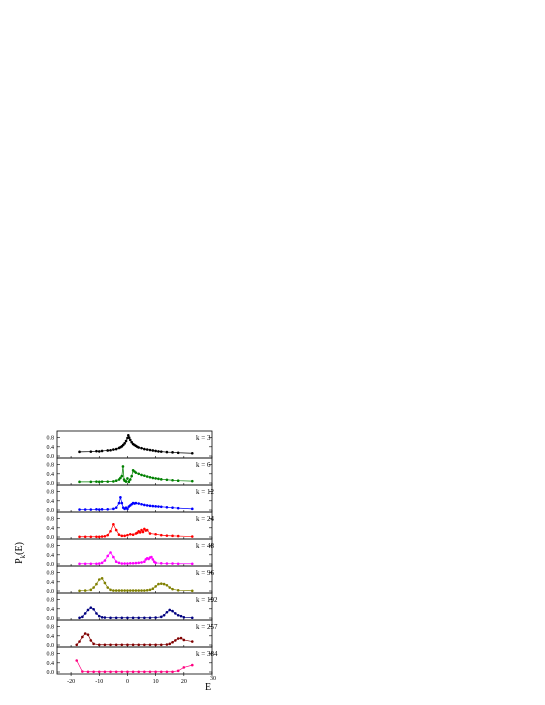 The height and width of the screenshot is (705, 545). What do you see at coordinates (19, 548) in the screenshot?
I see `y-axis-title-suffix: (E)` at bounding box center [19, 548].